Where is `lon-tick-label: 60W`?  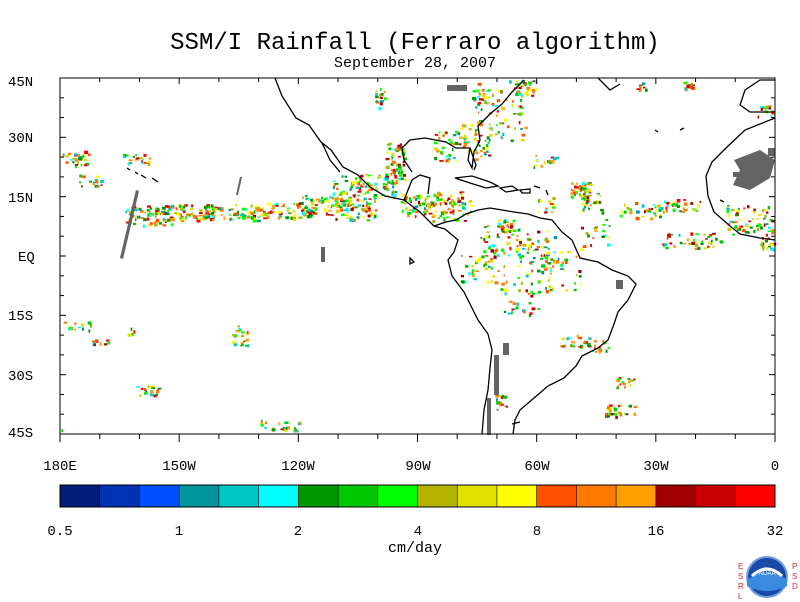
lon-tick-label: 60W is located at coordinates (537, 467).